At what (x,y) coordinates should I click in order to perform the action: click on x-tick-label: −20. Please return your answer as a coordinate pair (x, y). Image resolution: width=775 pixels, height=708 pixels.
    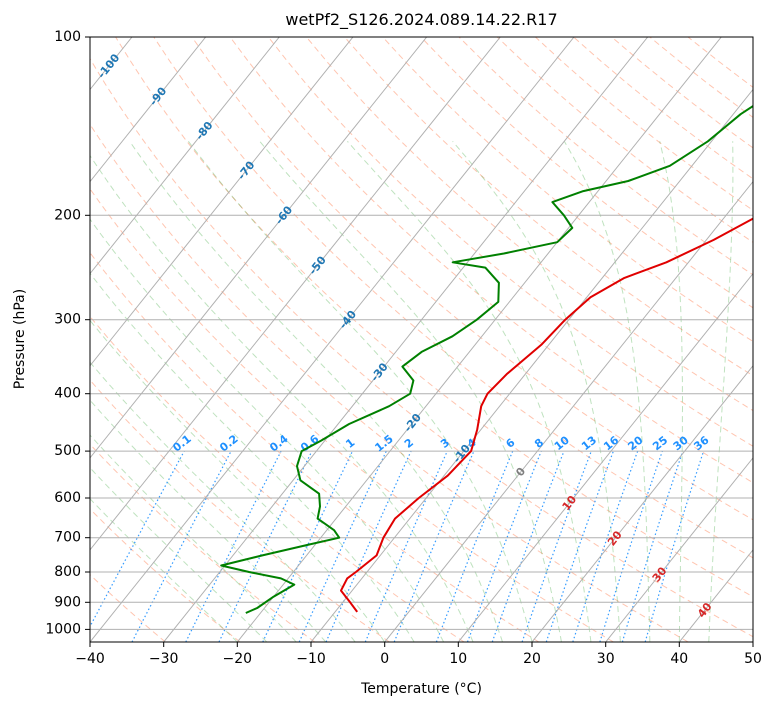
    Looking at the image, I should click on (238, 659).